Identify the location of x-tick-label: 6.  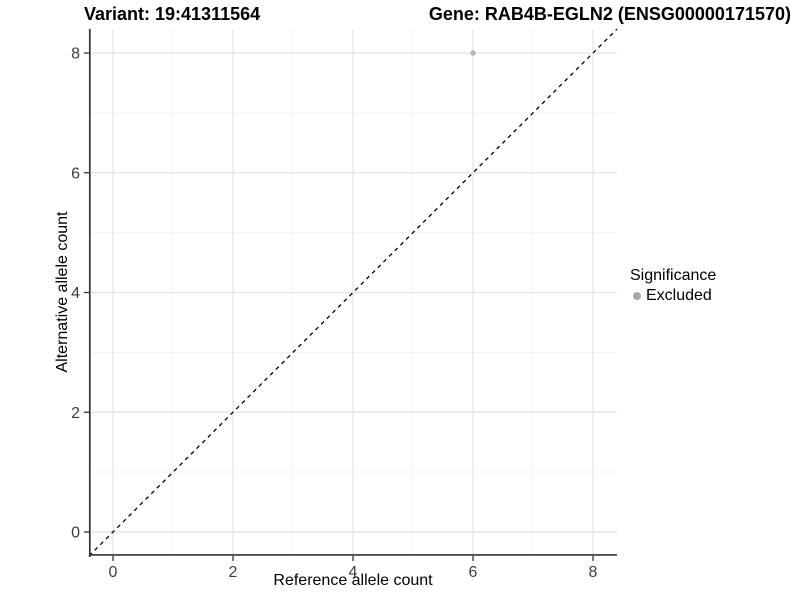
(473, 572).